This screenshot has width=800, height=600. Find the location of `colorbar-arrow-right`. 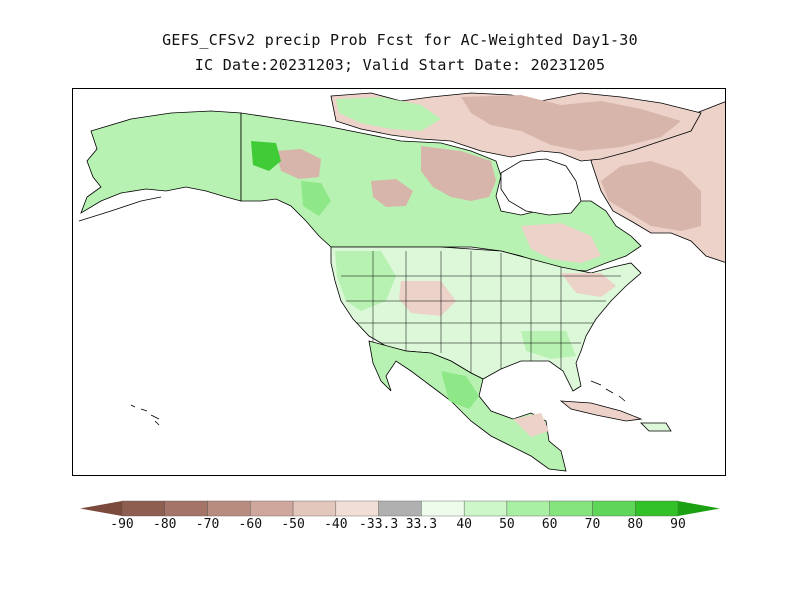

colorbar-arrow-right is located at coordinates (699, 508).